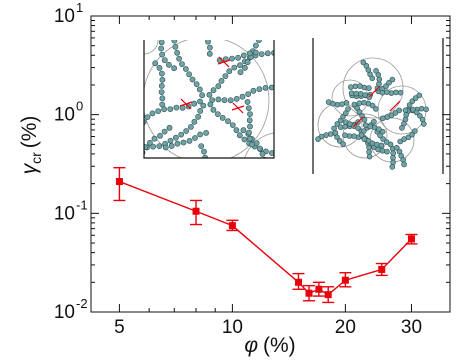 This screenshot has width=462, height=360. I want to click on x-tick-labels: 5 10 20 30, so click(268, 327).